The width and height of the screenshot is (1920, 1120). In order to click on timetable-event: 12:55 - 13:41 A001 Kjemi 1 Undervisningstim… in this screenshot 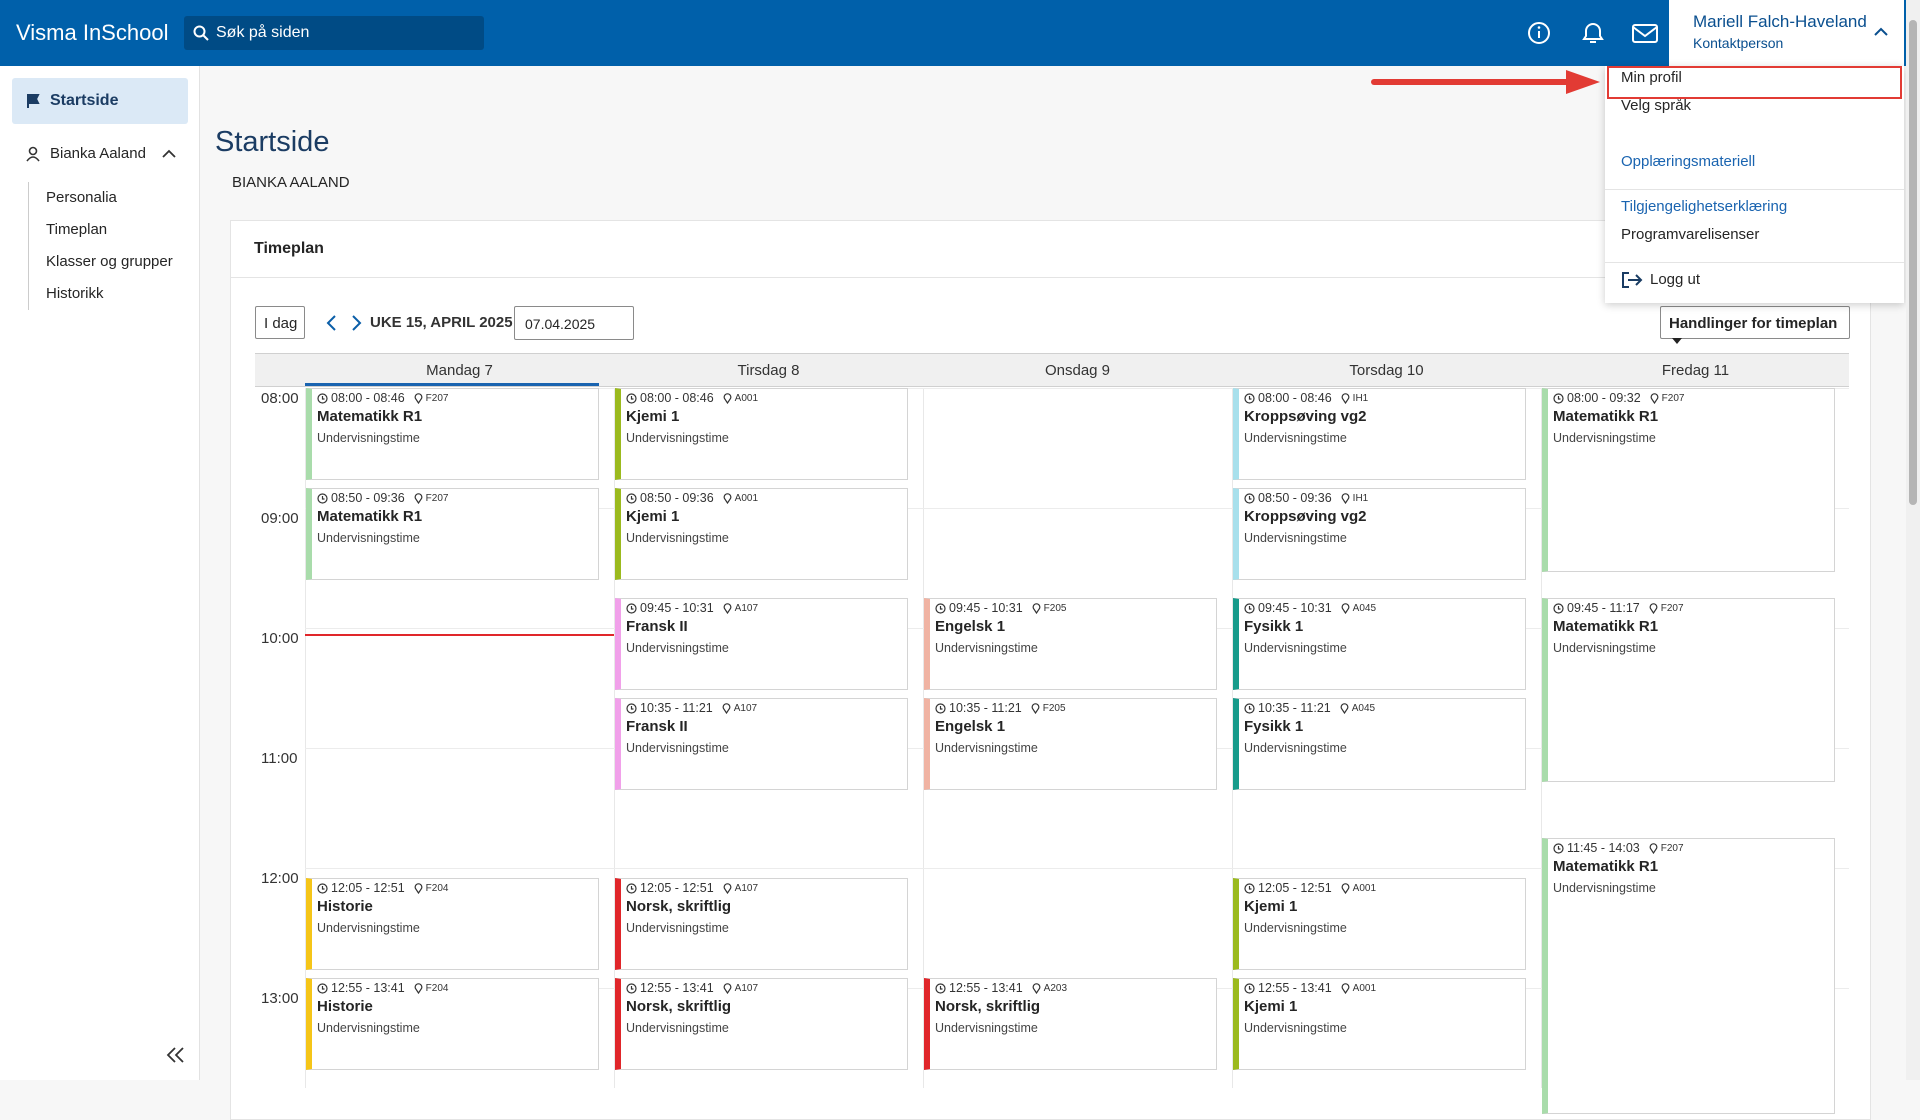, I will do `click(1379, 1024)`.